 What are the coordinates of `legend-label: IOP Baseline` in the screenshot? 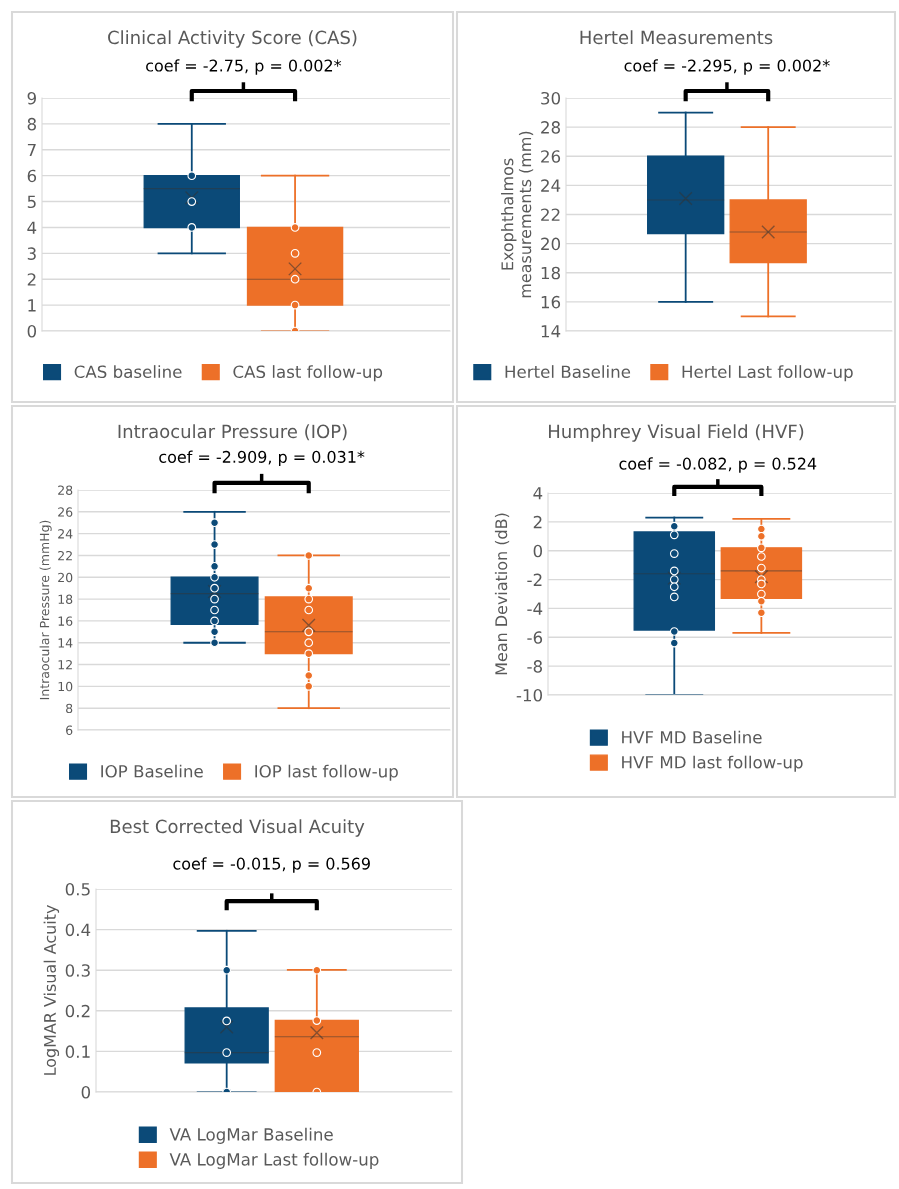 It's located at (152, 771).